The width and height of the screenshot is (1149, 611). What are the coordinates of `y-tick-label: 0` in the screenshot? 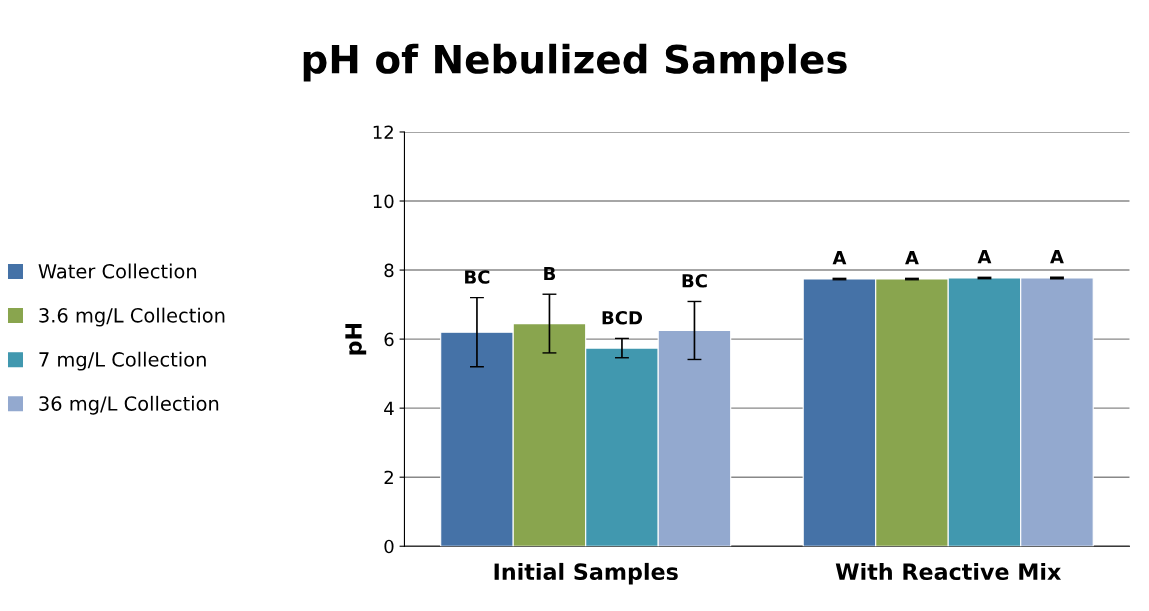 It's located at (389, 546).